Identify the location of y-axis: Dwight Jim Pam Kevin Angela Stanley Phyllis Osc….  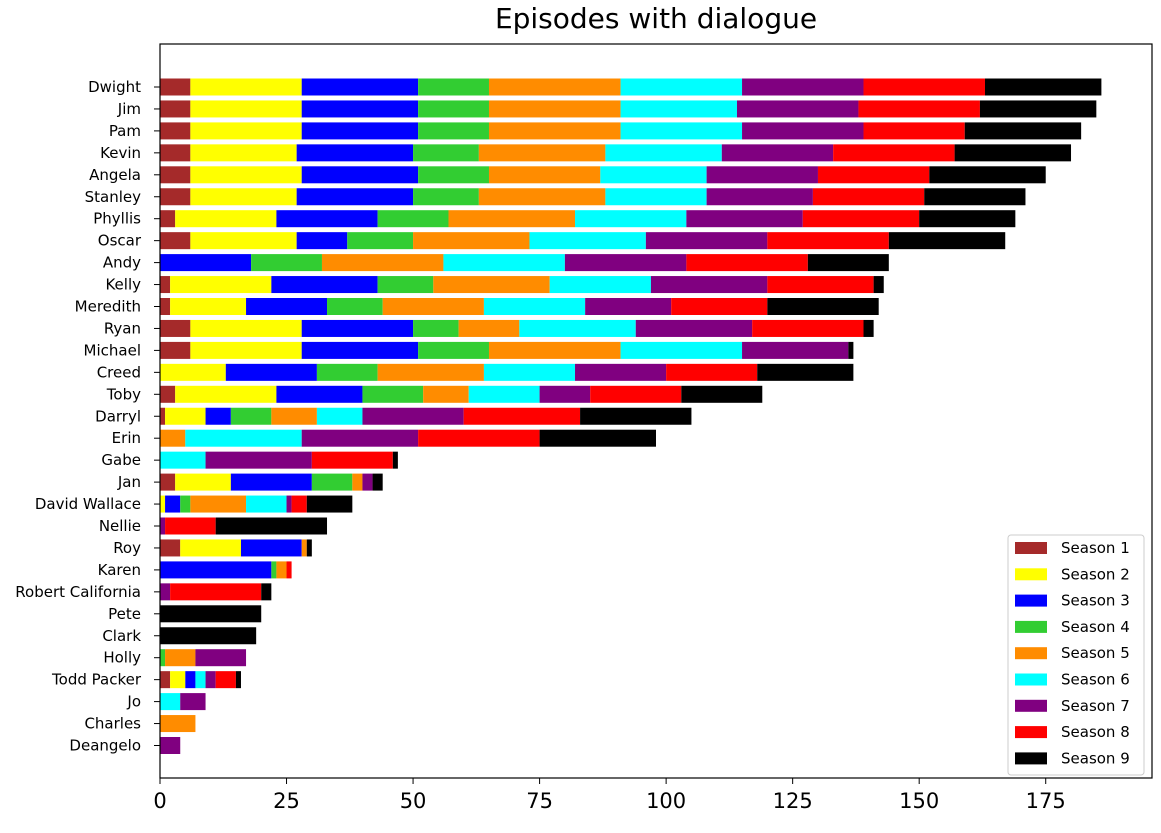
(87, 416).